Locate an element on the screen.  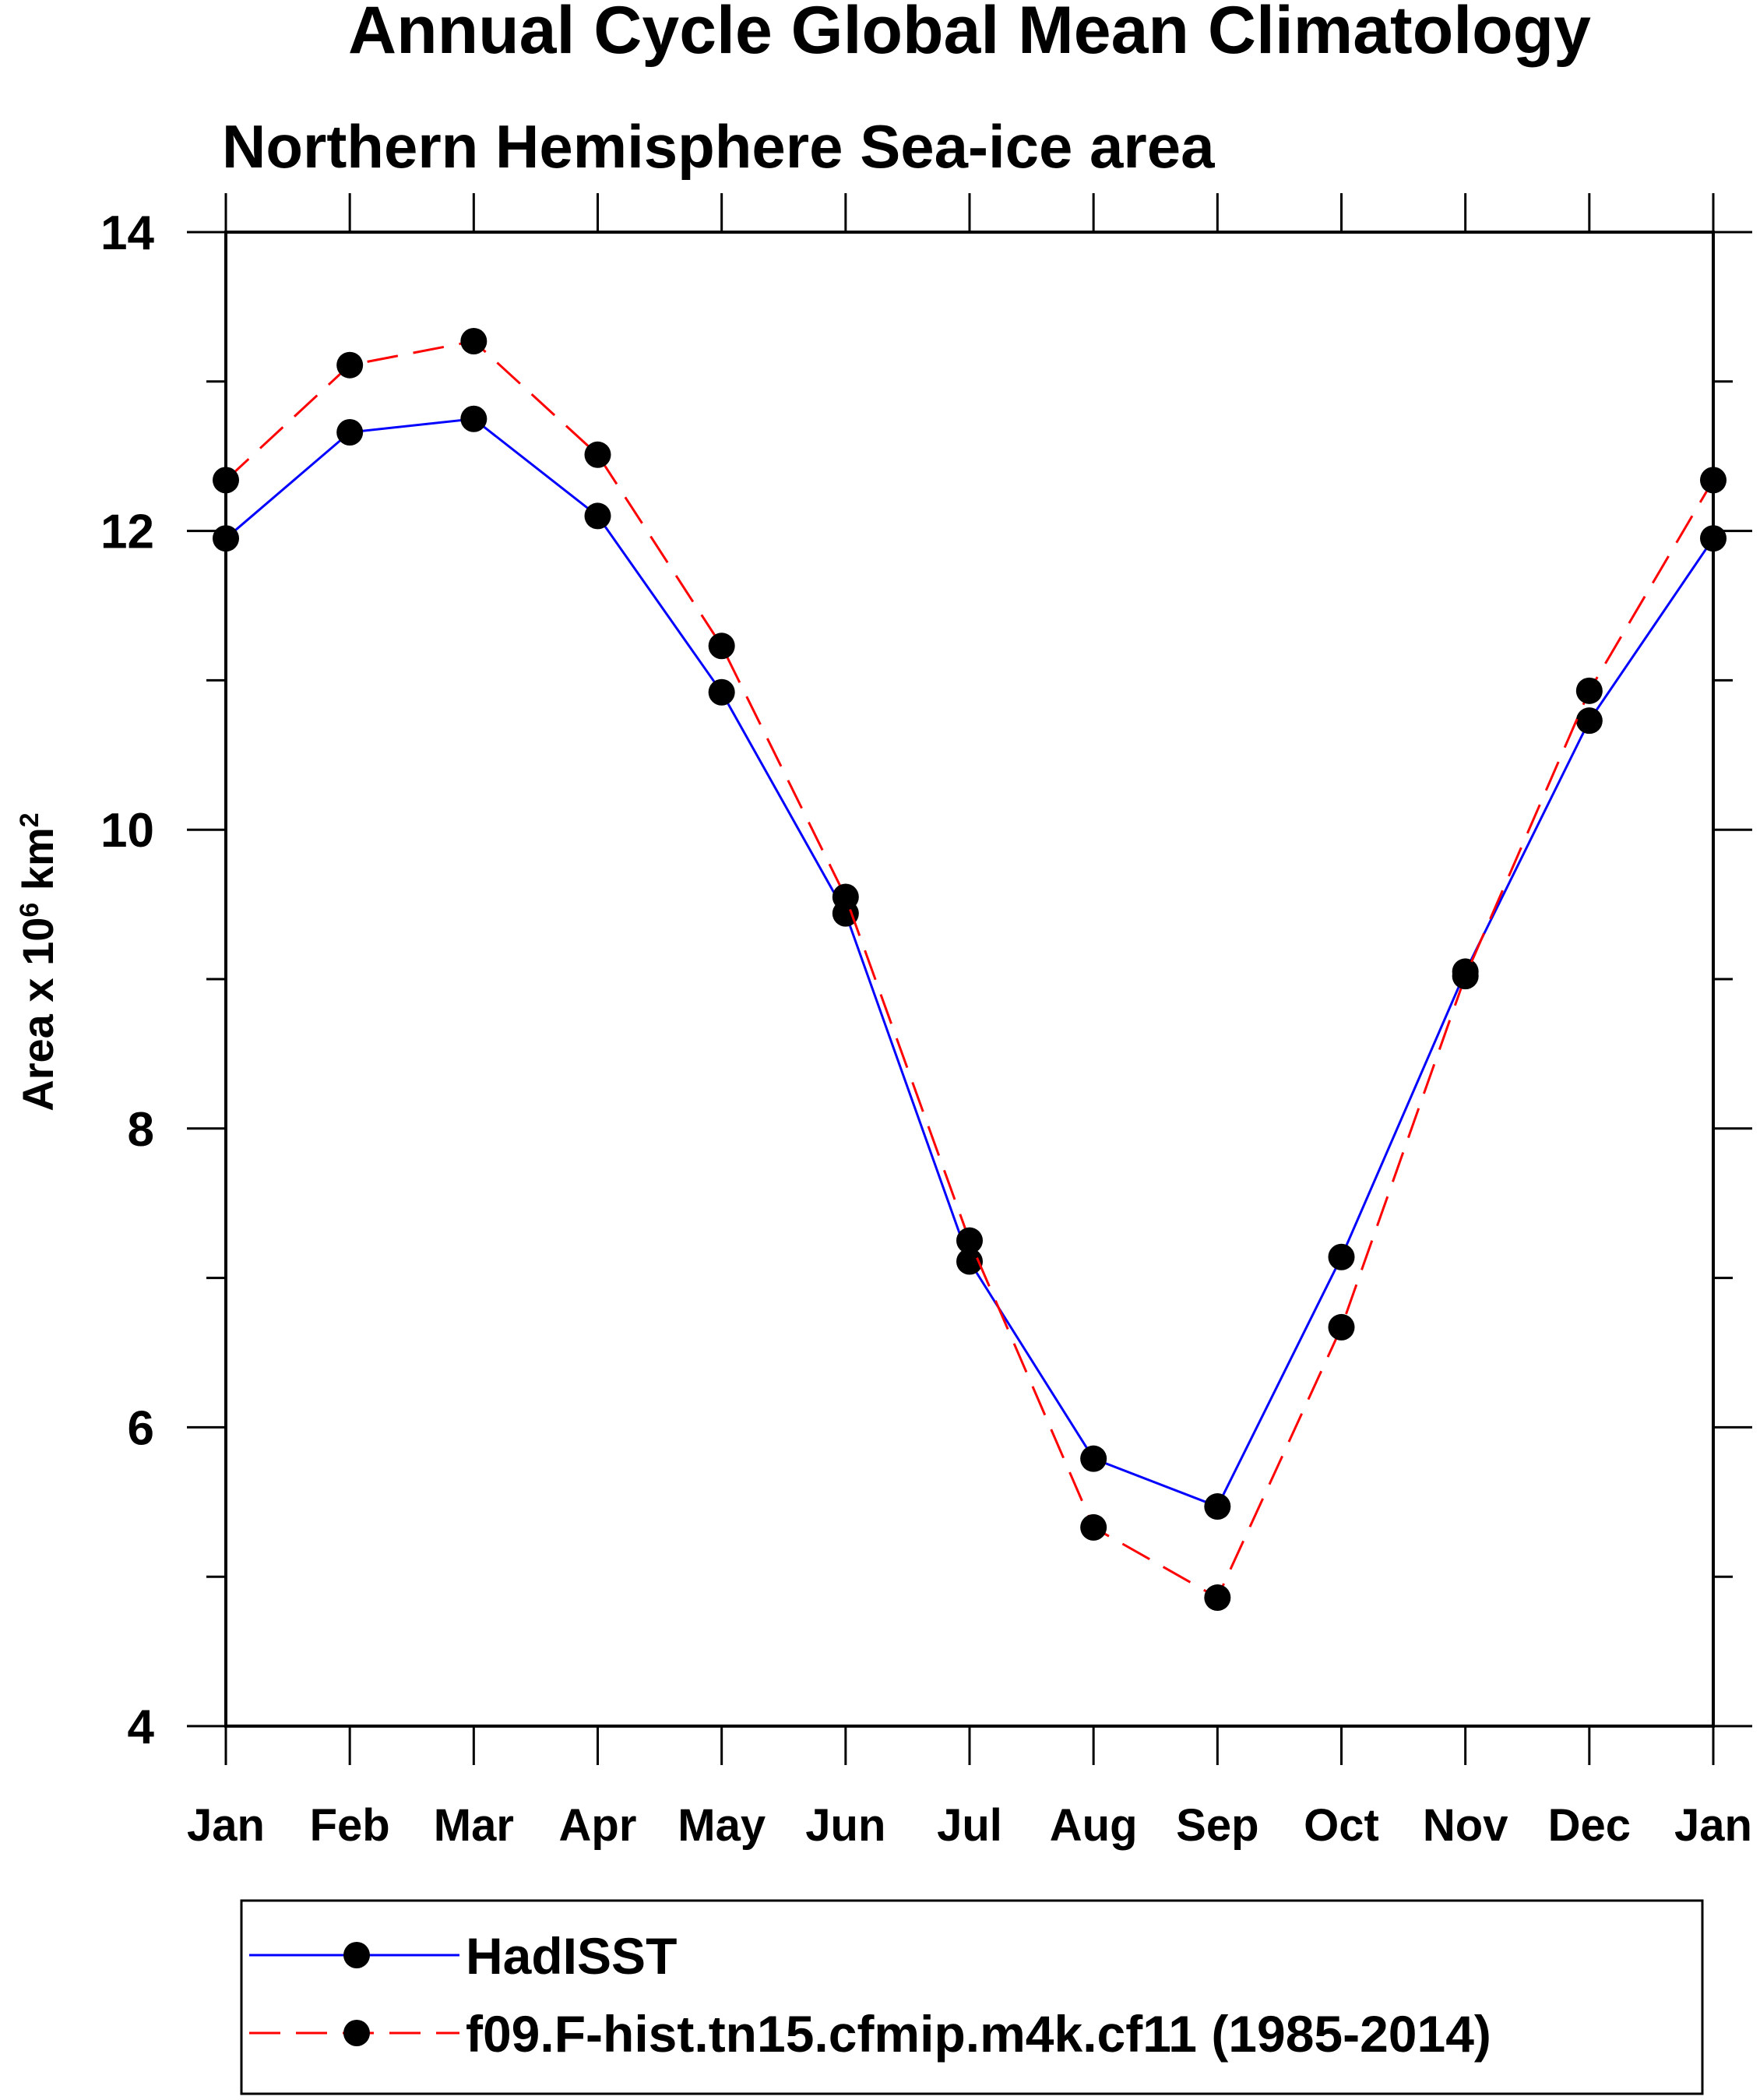
legend-label: HadISST is located at coordinates (571, 1956).